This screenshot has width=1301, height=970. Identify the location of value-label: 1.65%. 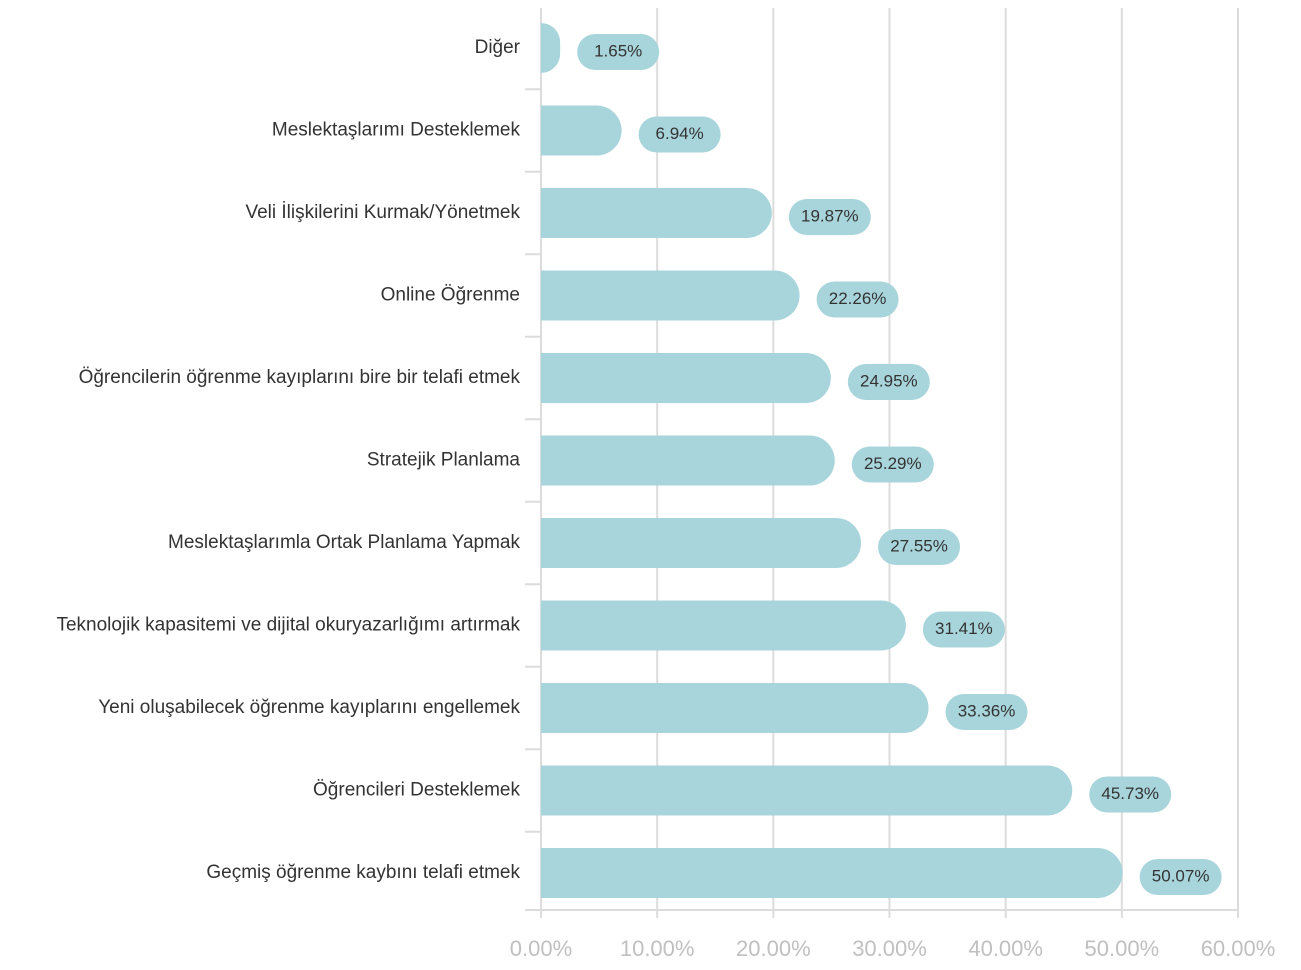
(618, 50).